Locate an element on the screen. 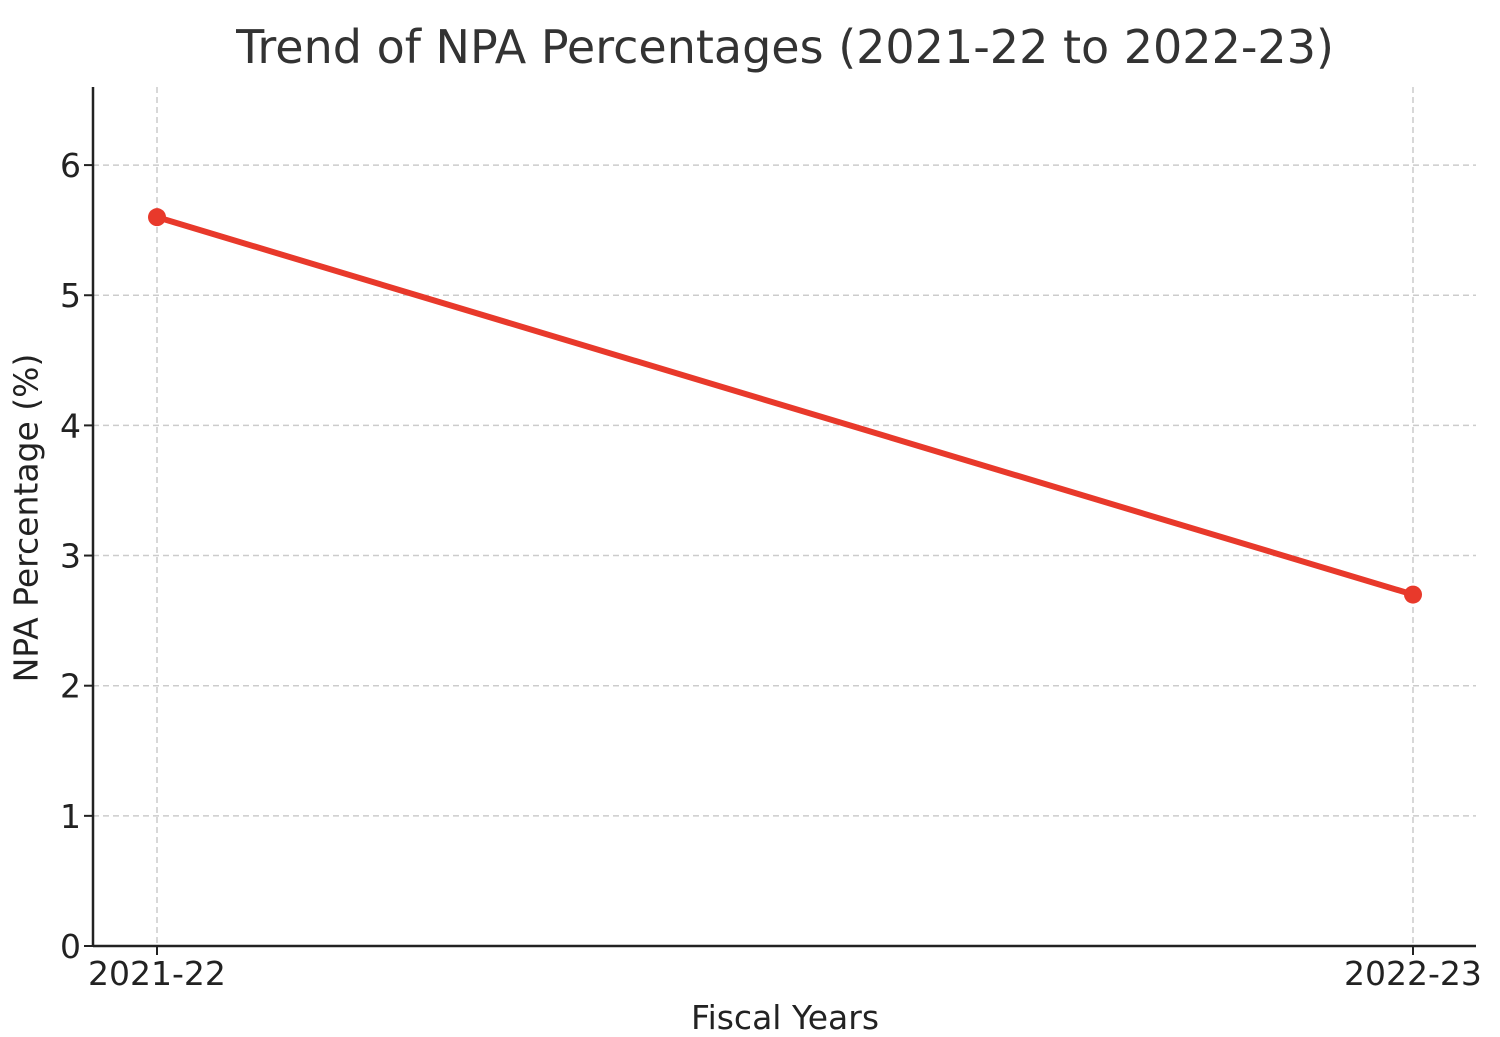 This screenshot has width=1500, height=1037. x-tick-label: 2022-23 is located at coordinates (1413, 973).